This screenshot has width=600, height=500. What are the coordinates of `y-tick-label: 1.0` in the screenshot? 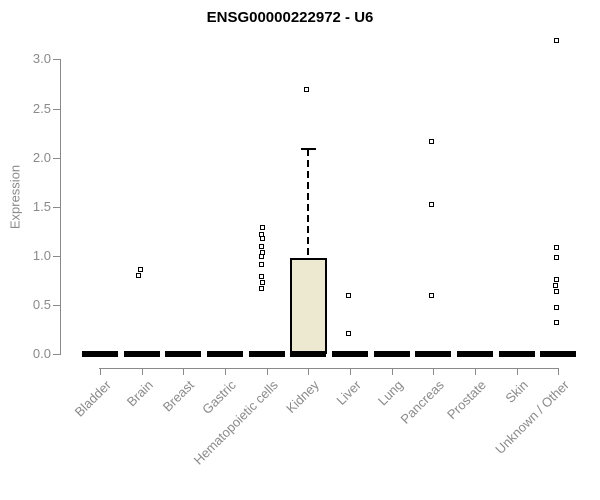 It's located at (41, 255).